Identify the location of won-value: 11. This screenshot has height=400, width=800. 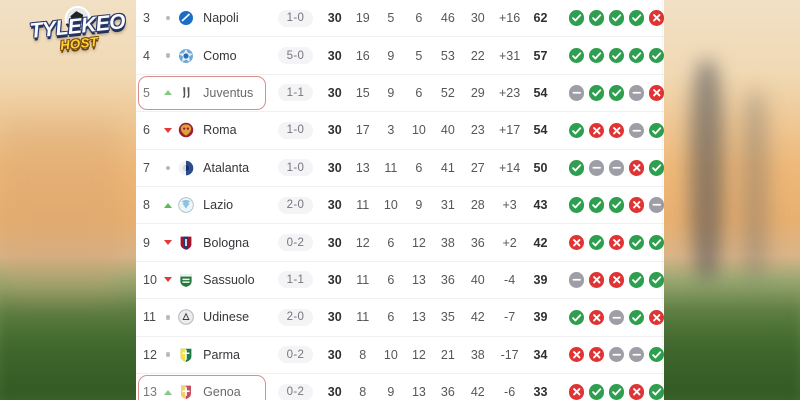
(363, 317).